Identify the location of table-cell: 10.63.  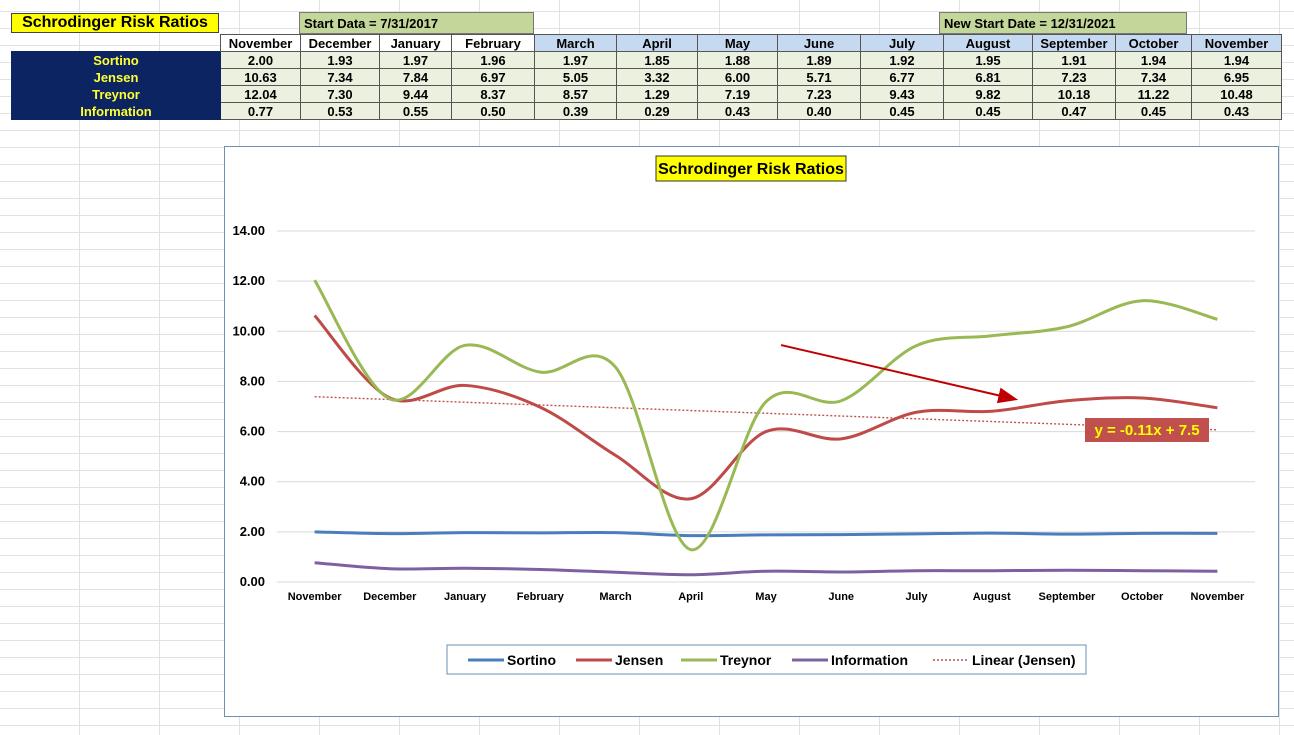
(260, 77).